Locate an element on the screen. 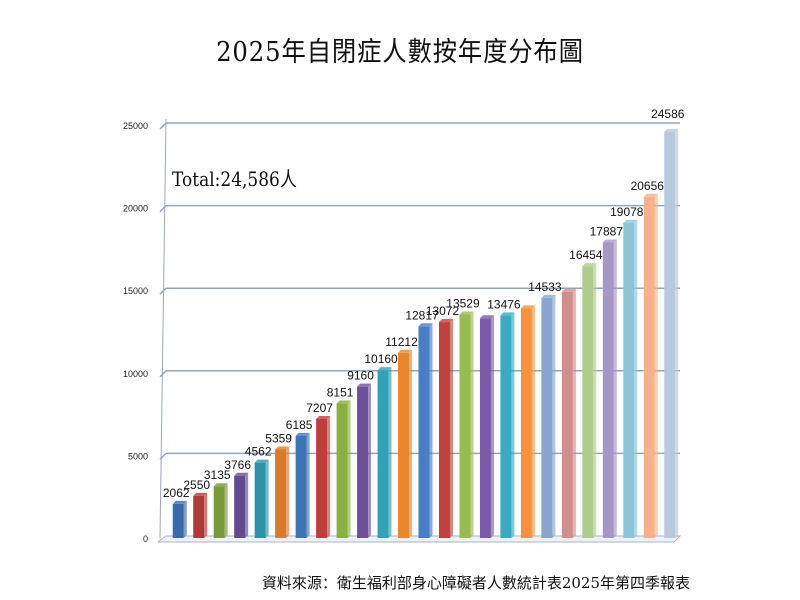 The width and height of the screenshot is (800, 600). data-label: 9160 is located at coordinates (360, 376).